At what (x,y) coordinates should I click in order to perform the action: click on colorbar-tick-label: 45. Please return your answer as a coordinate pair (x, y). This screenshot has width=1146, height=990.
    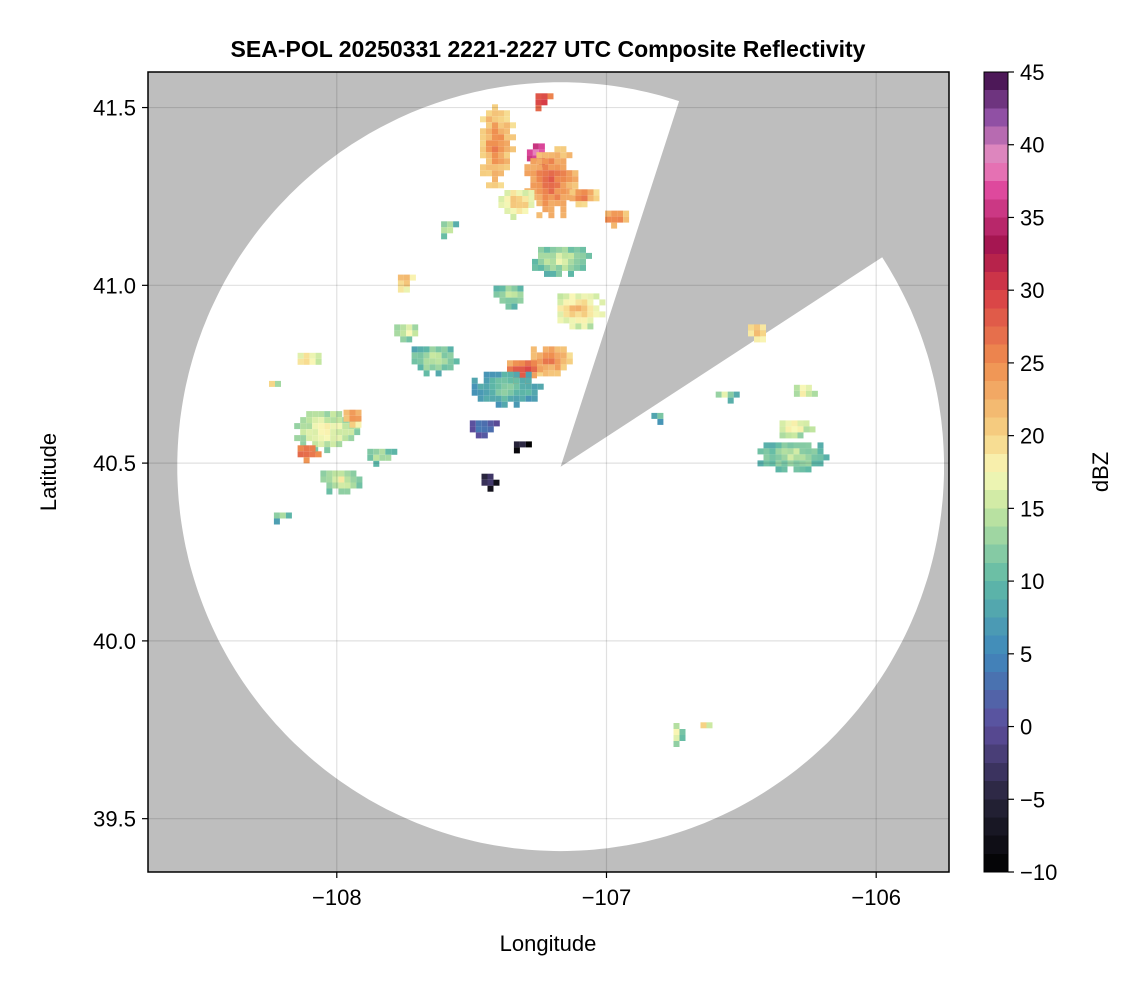
    Looking at the image, I should click on (1032, 72).